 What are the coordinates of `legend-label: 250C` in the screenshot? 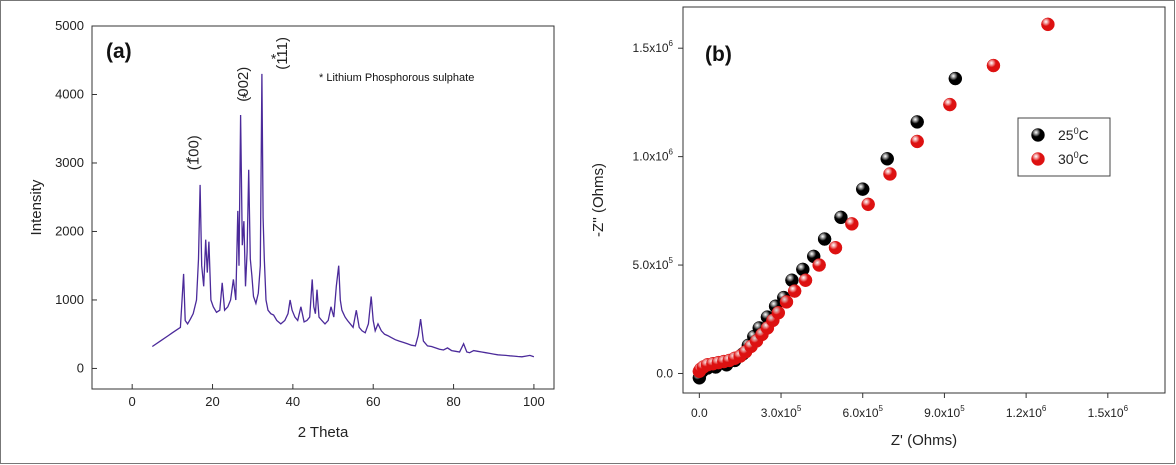 It's located at (1073, 134).